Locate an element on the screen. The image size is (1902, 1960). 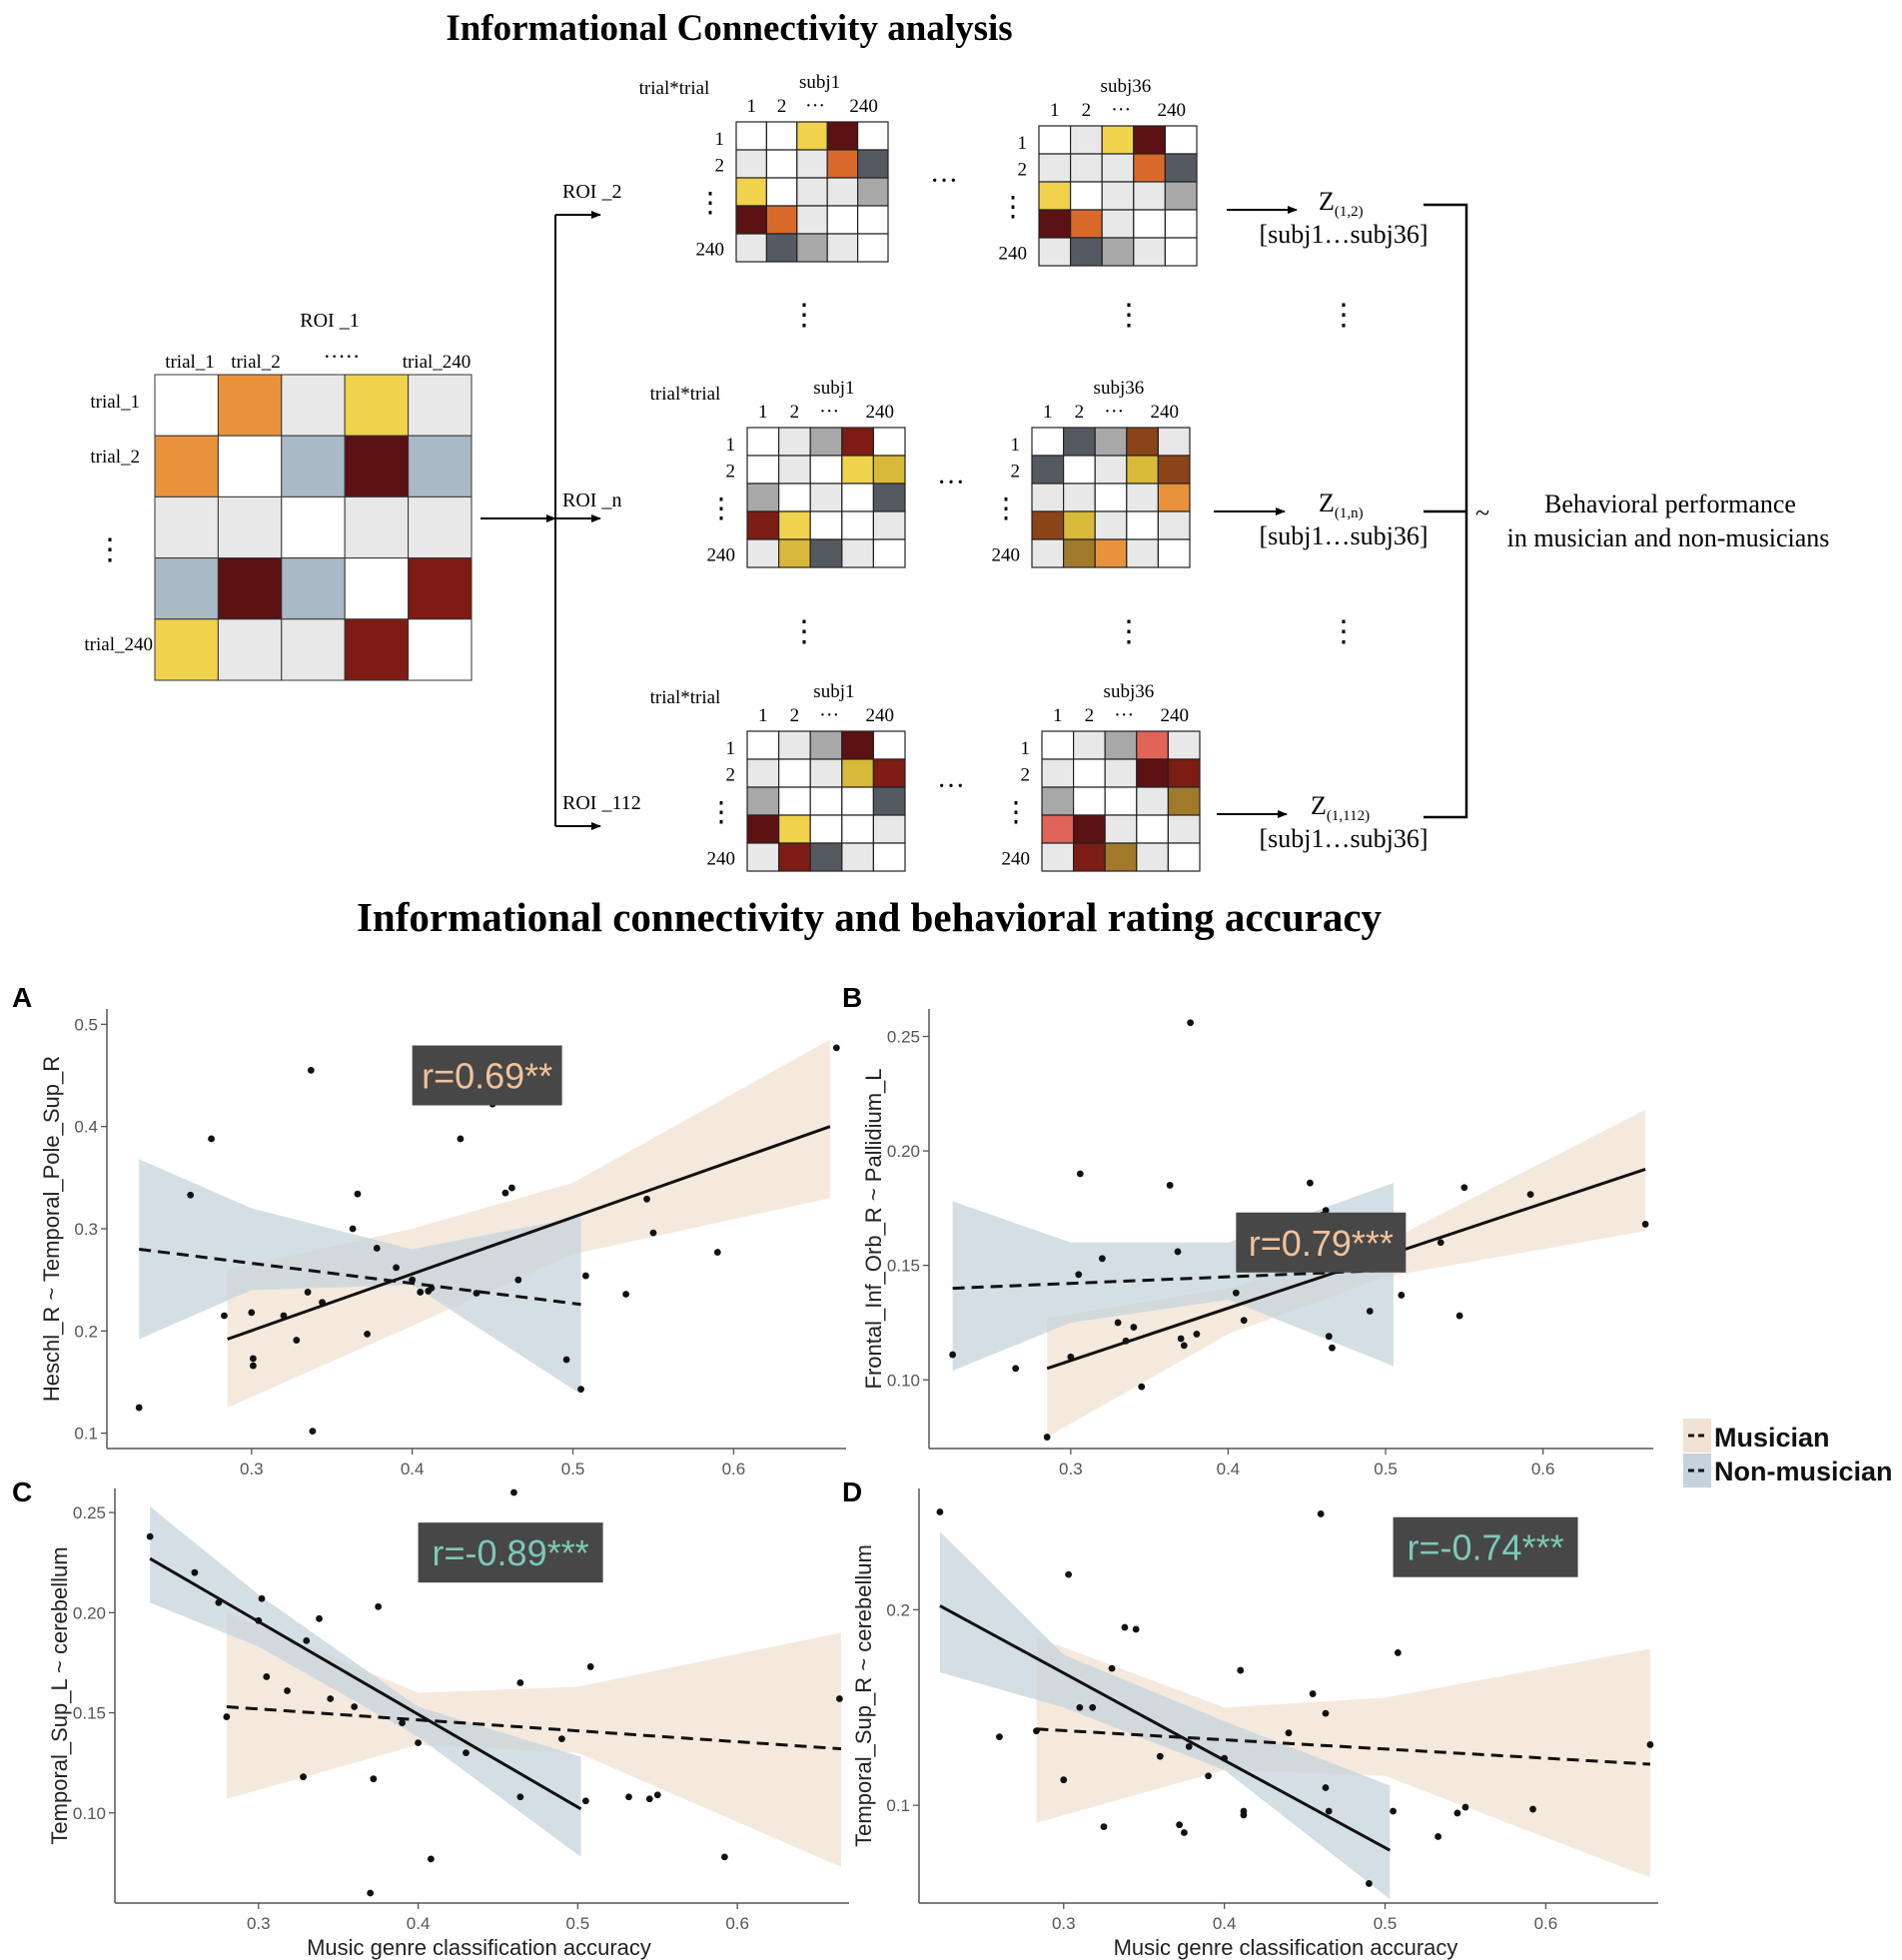
y-tick-label: 0.10 is located at coordinates (89, 1813).